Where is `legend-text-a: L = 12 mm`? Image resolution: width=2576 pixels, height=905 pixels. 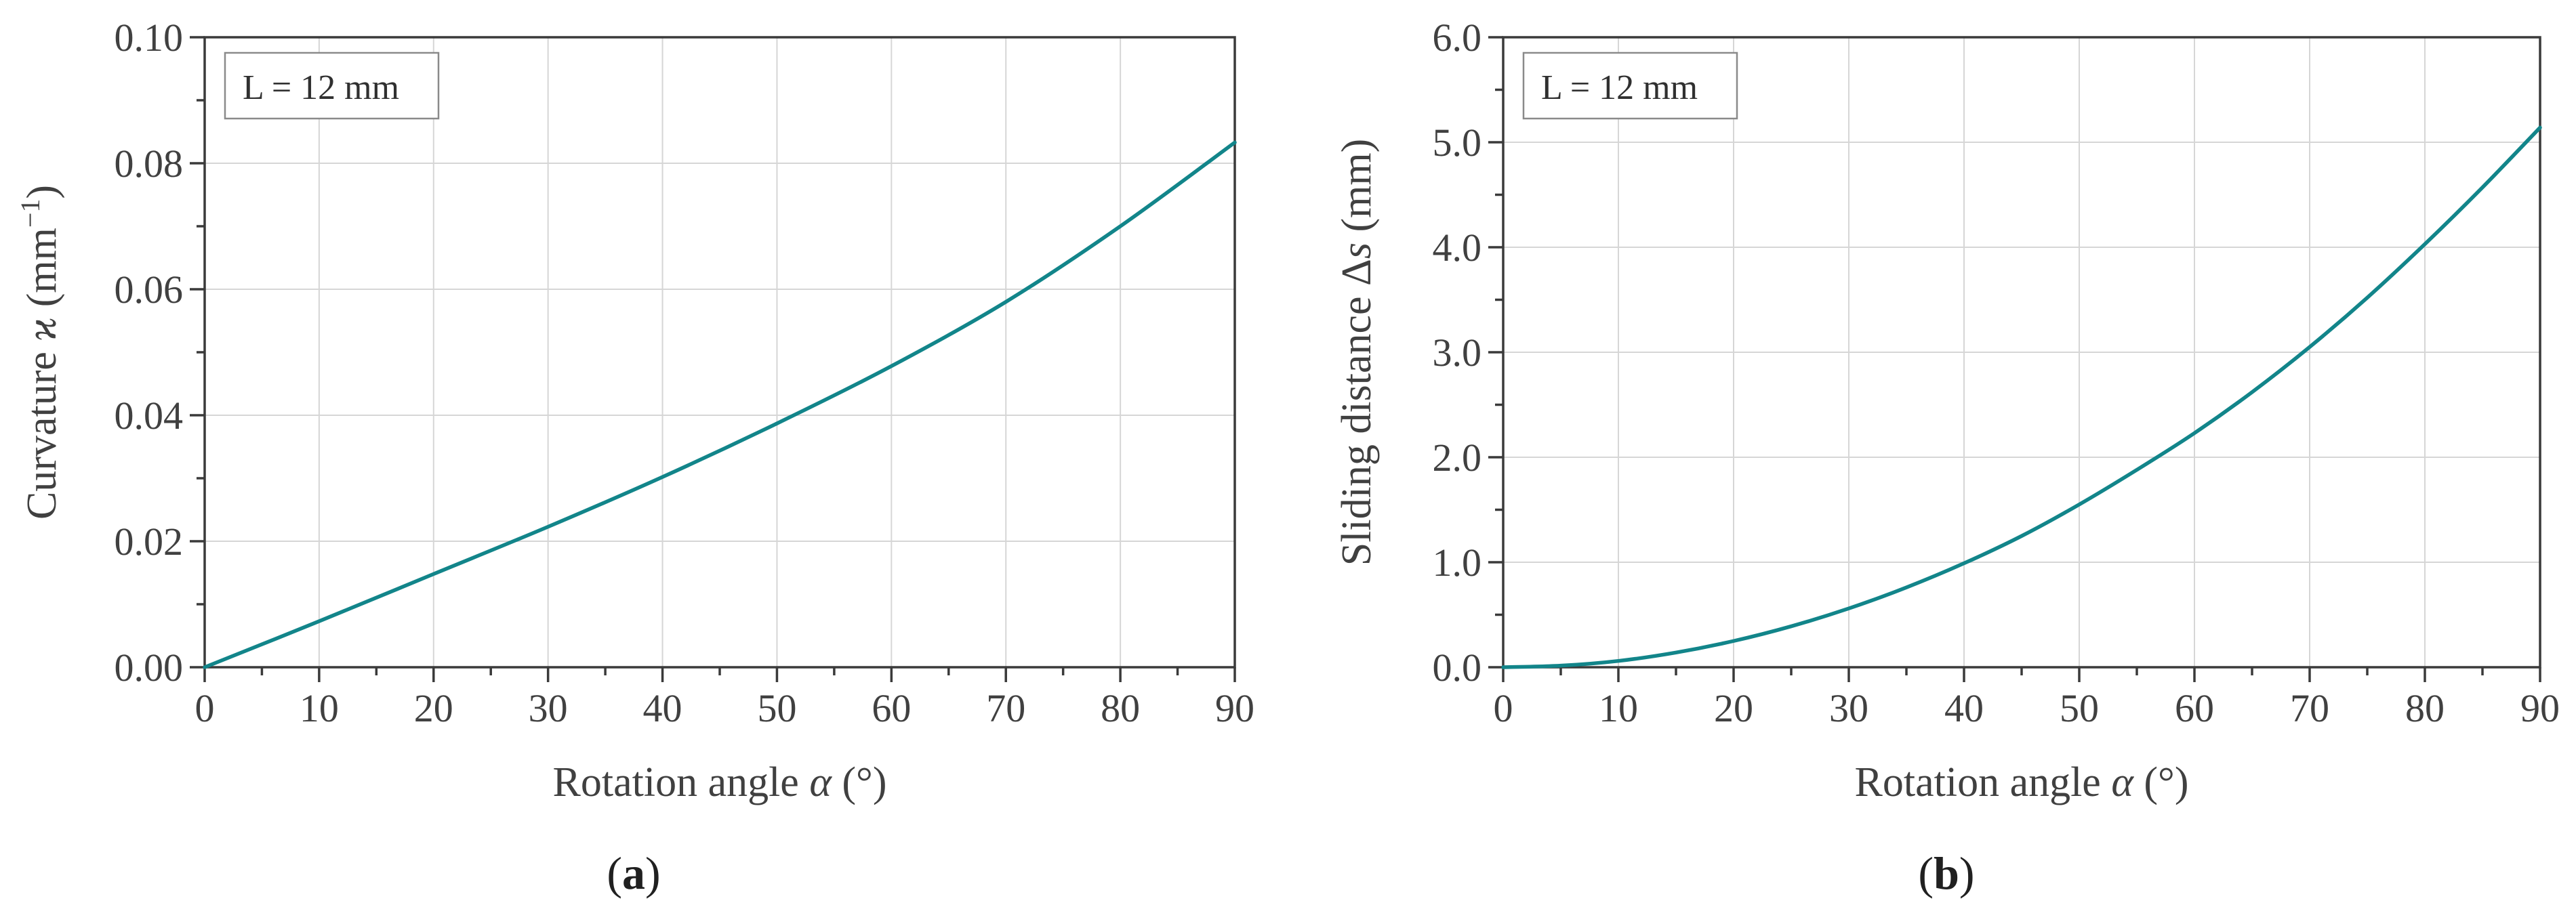 legend-text-a: L = 12 mm is located at coordinates (321, 87).